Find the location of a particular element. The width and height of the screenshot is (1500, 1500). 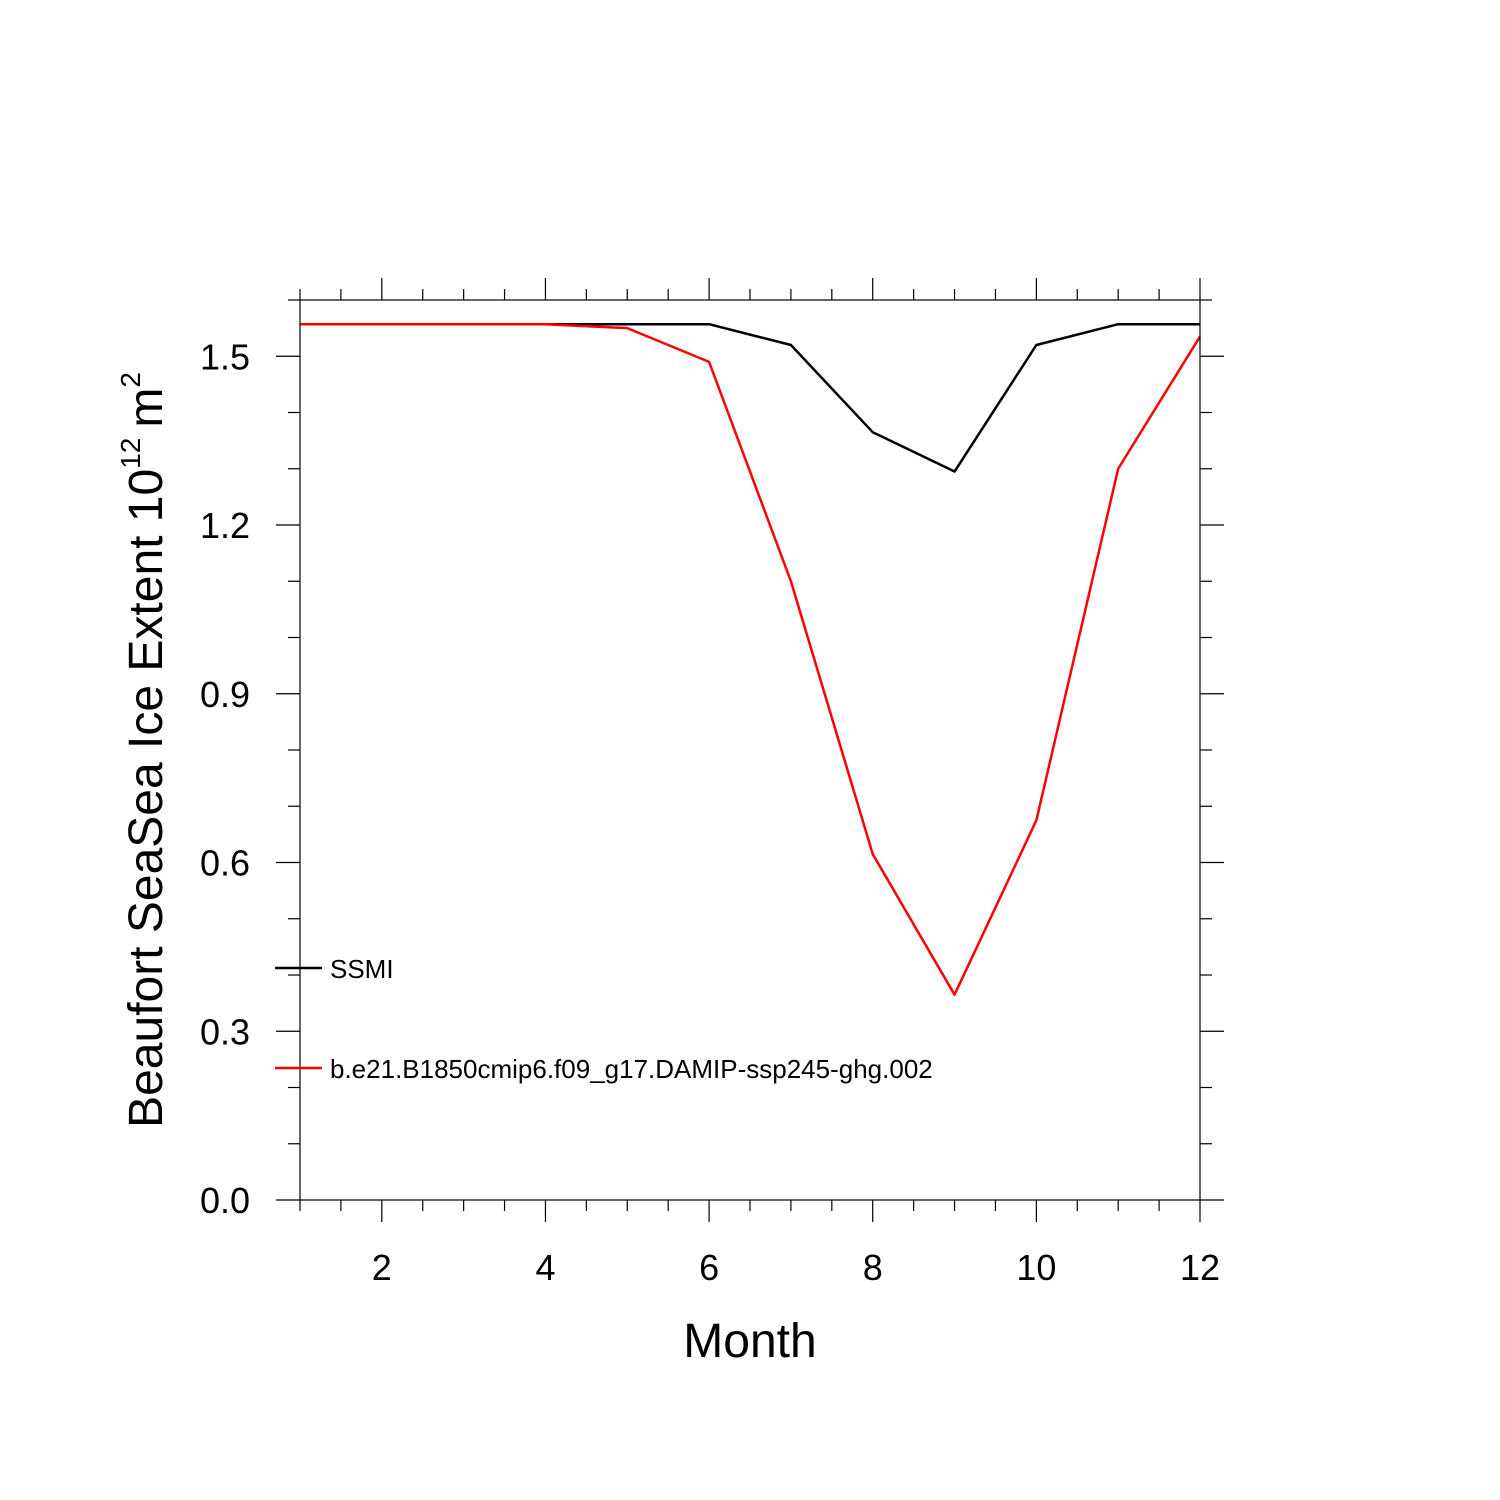

y-axis-title-text: Beaufort SeaSea Ice Extent 10 is located at coordinates (146, 798).